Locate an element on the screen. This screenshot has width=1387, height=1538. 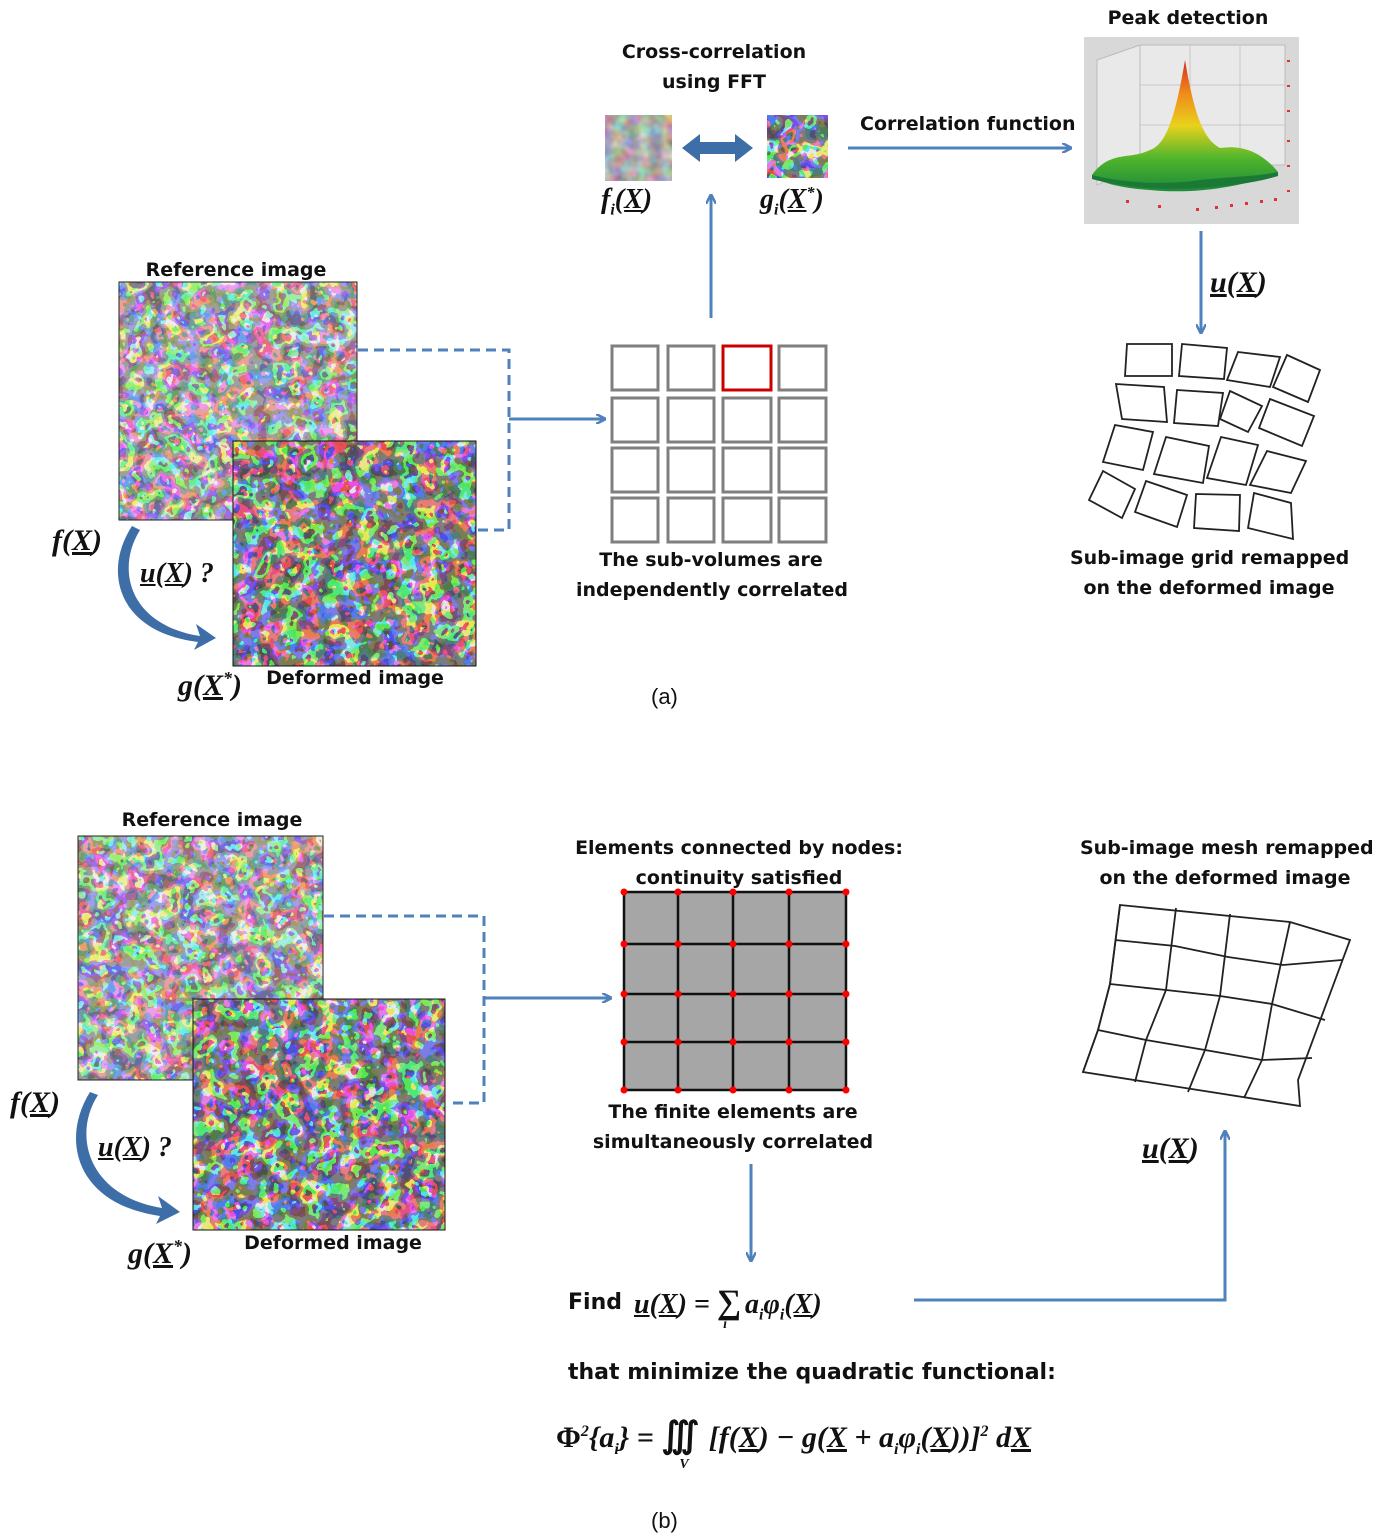
quadratic-functional-equation: Φ2{ai} = ∭V[f(X) − g(X + aiφi(X))]2 dX is located at coordinates (794, 1443).